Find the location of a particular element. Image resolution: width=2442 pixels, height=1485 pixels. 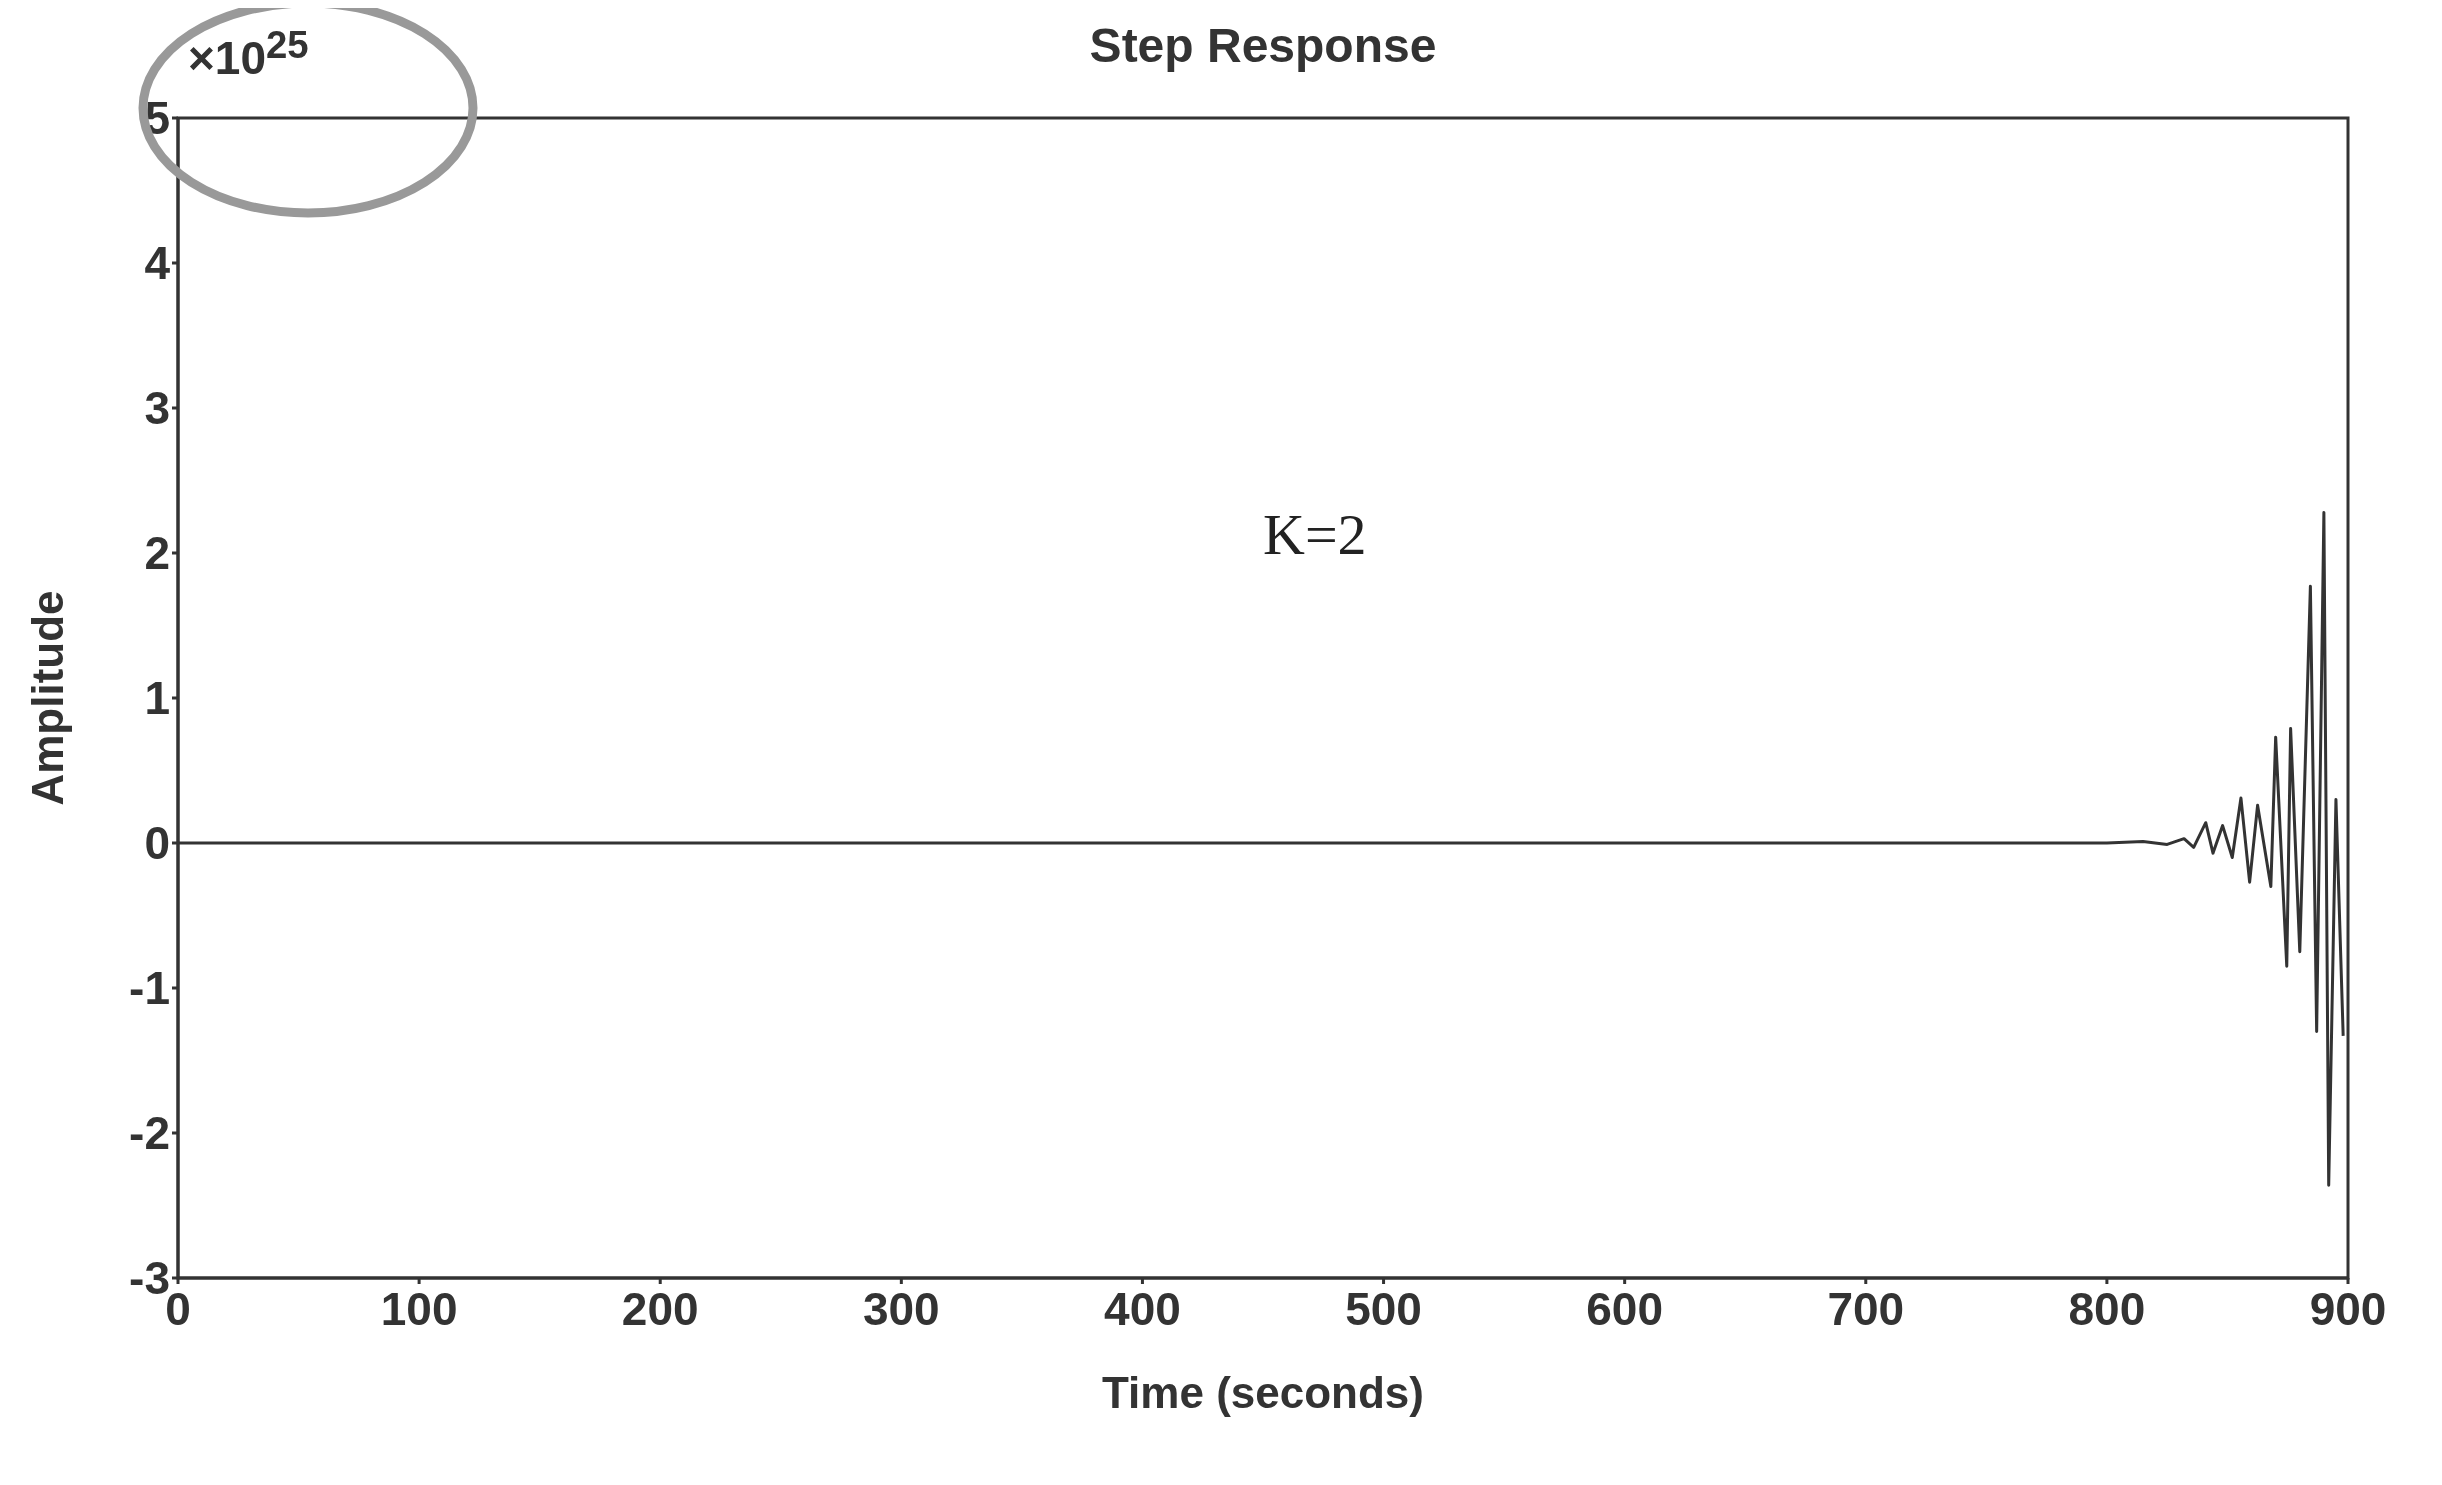

x-axis-title: Time (seconds) is located at coordinates (1263, 1392).